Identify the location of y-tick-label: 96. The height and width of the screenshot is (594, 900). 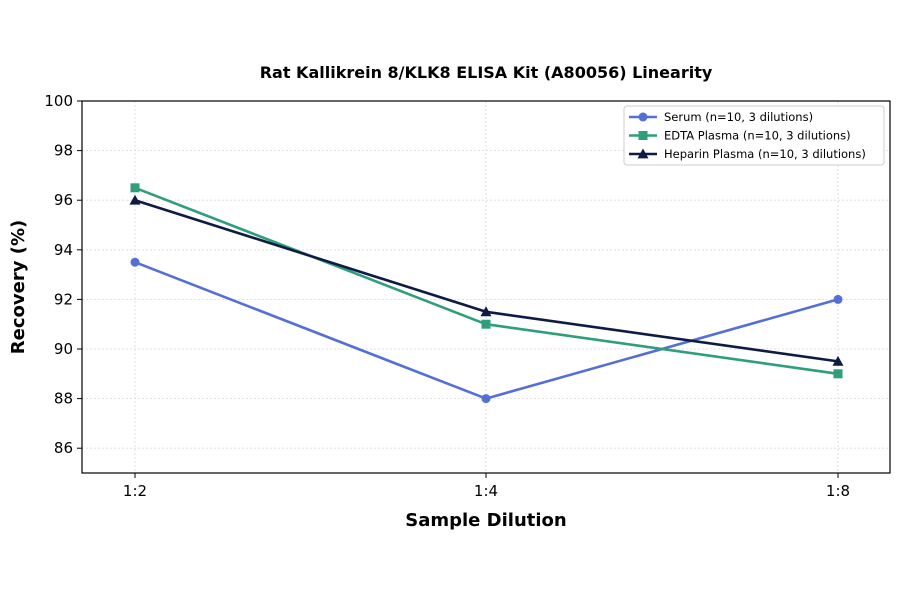
(63, 200).